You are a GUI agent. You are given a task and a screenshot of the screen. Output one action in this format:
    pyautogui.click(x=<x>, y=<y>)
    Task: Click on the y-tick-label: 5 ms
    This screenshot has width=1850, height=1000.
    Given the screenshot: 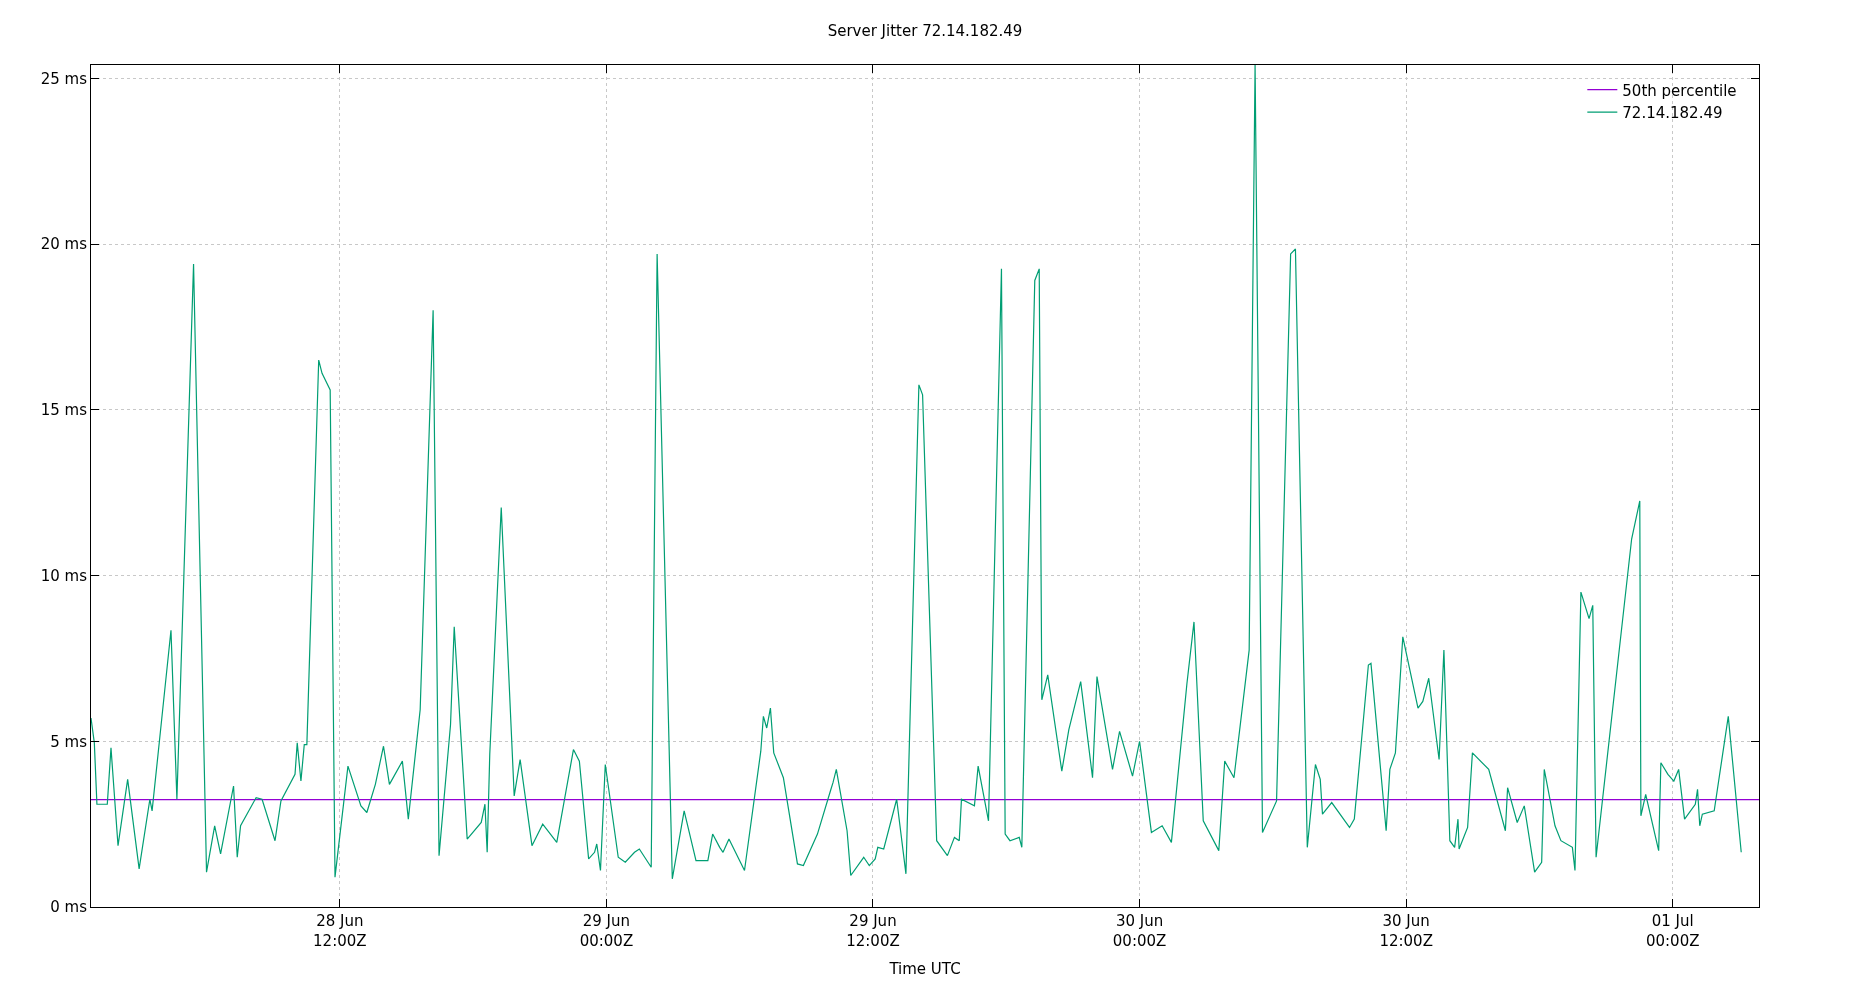 What is the action you would take?
    pyautogui.click(x=69, y=741)
    